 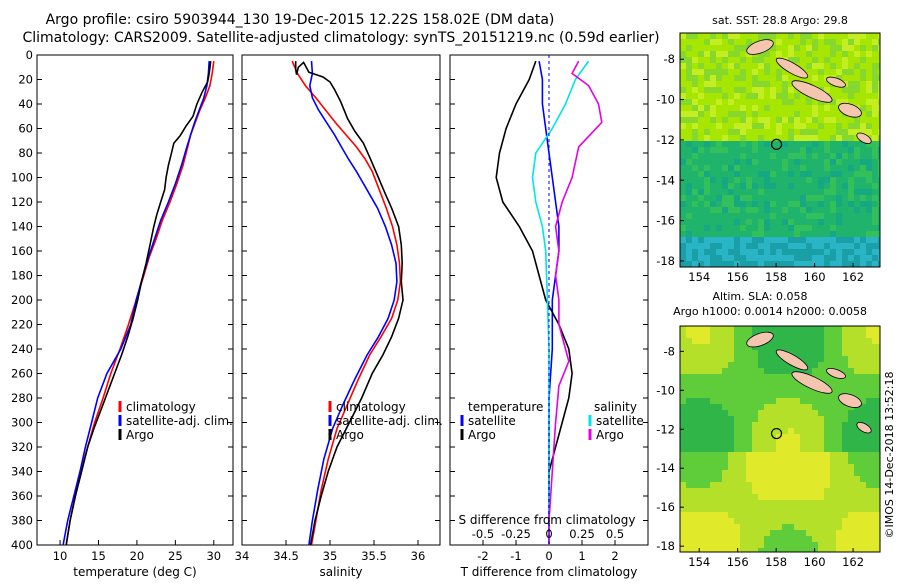 What do you see at coordinates (738, 562) in the screenshot?
I see `map-xtick-label: 156` at bounding box center [738, 562].